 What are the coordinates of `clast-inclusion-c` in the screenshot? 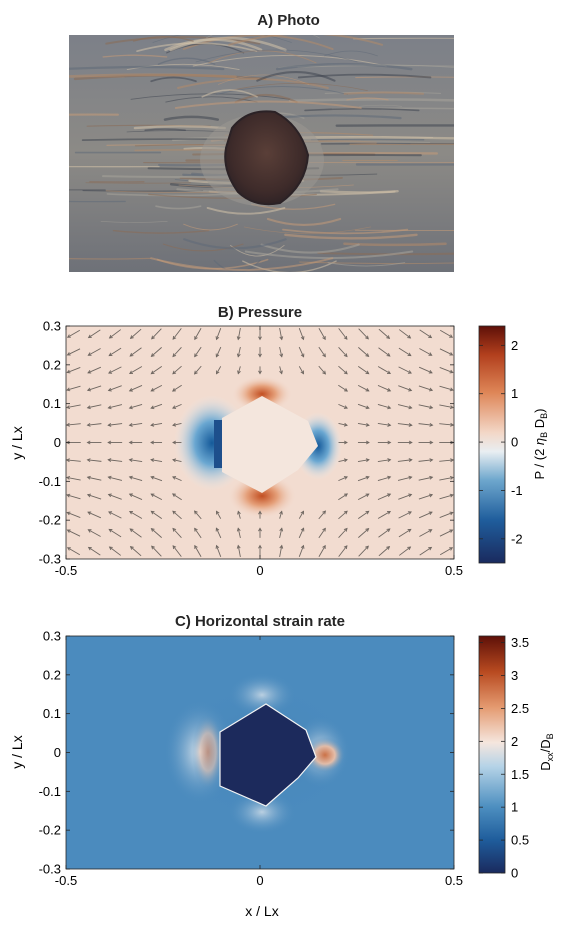 It's located at (268, 755).